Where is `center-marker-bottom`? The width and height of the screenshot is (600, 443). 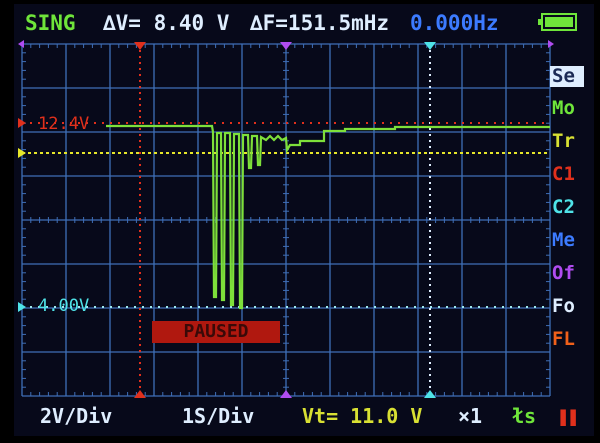
center-marker-bottom is located at coordinates (286, 394).